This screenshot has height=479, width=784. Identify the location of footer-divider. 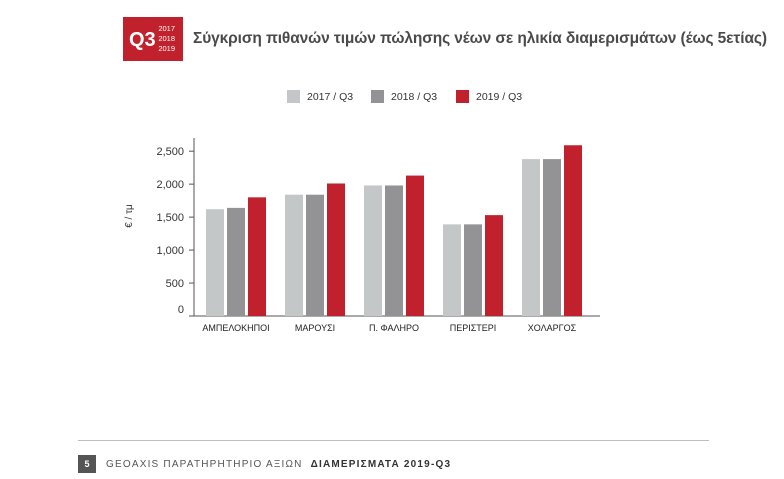
(393, 440).